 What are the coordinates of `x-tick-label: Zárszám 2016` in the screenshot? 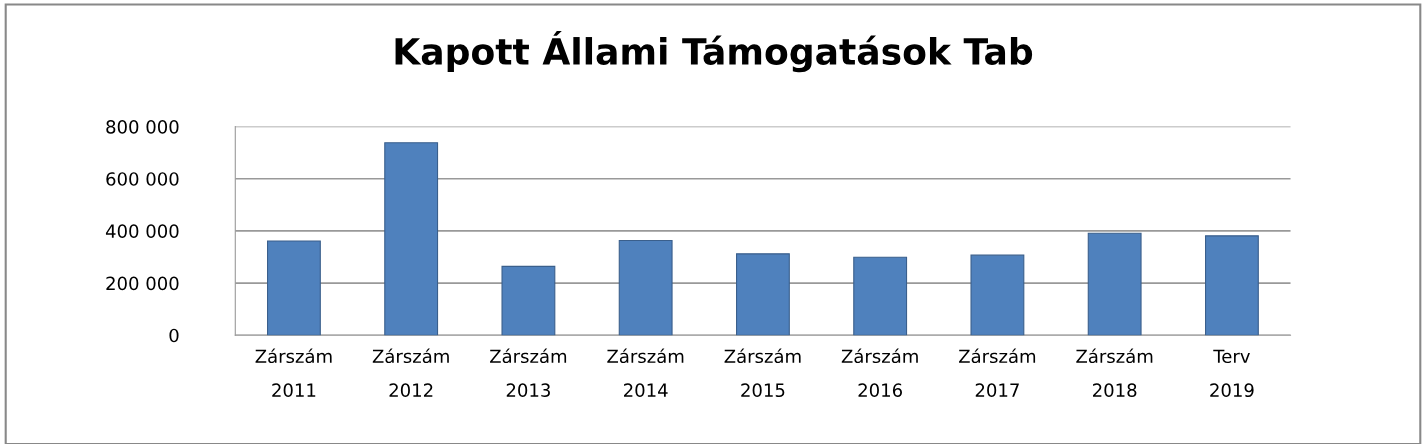 It's located at (879, 373).